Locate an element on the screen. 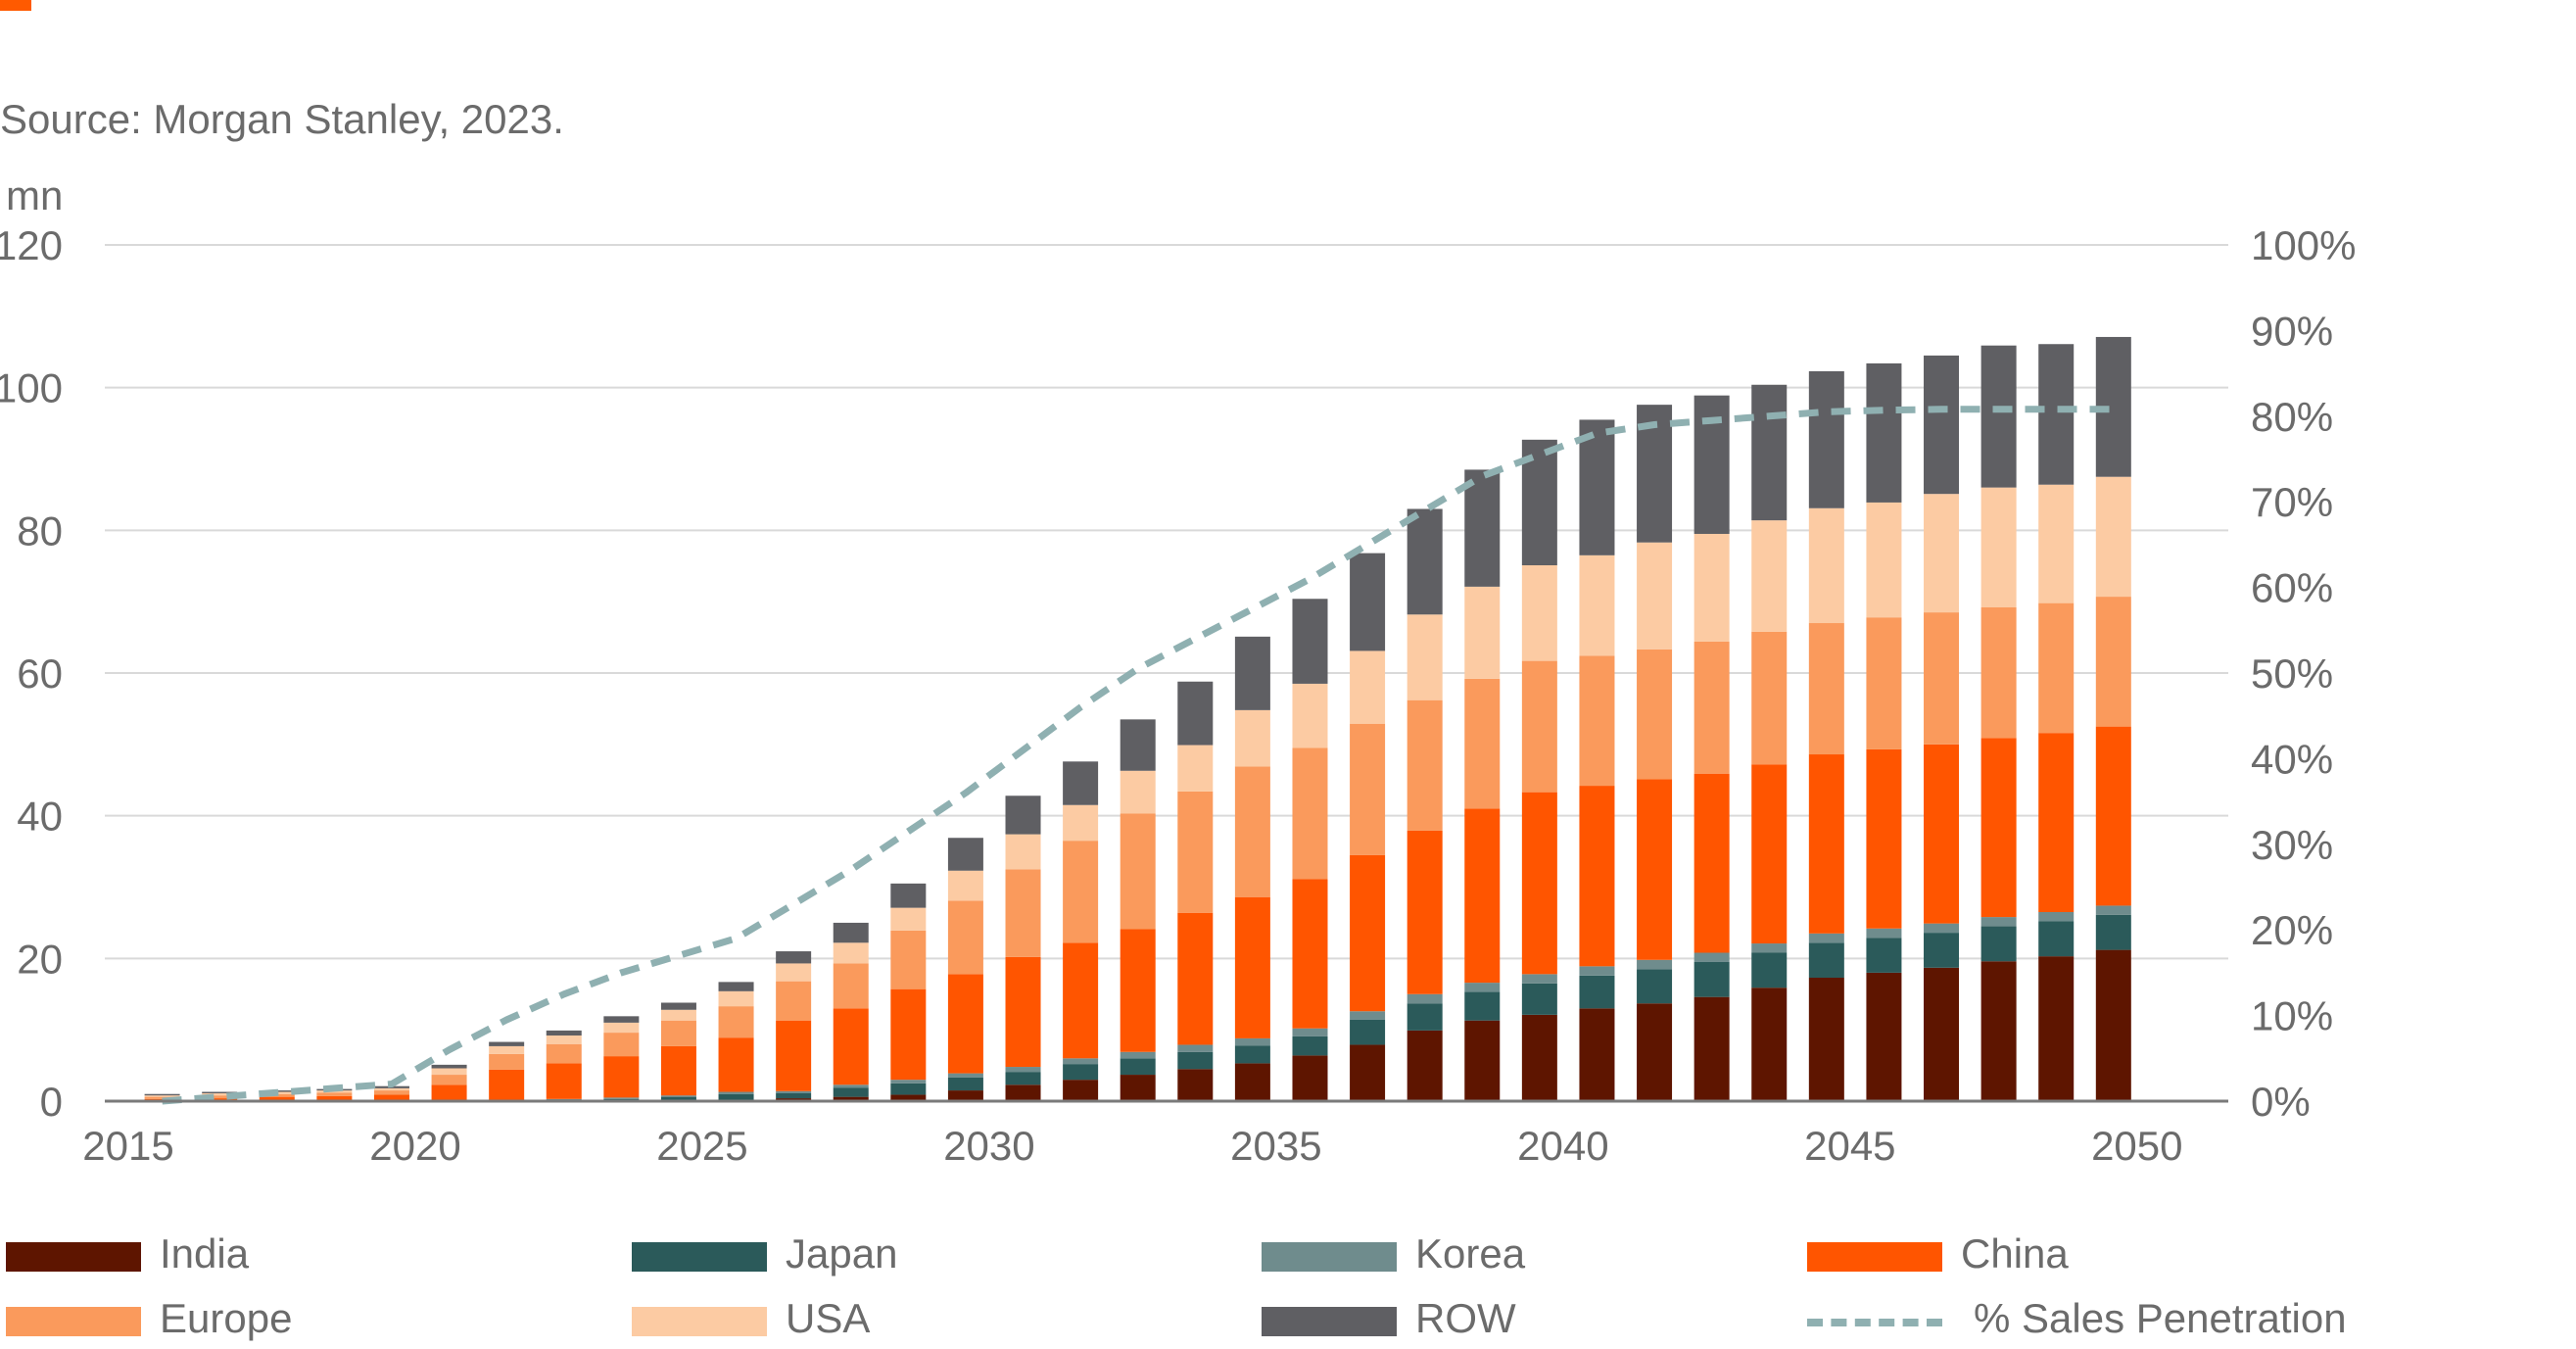 This screenshot has height=1349, width=2576. accent-mark is located at coordinates (15, 5).